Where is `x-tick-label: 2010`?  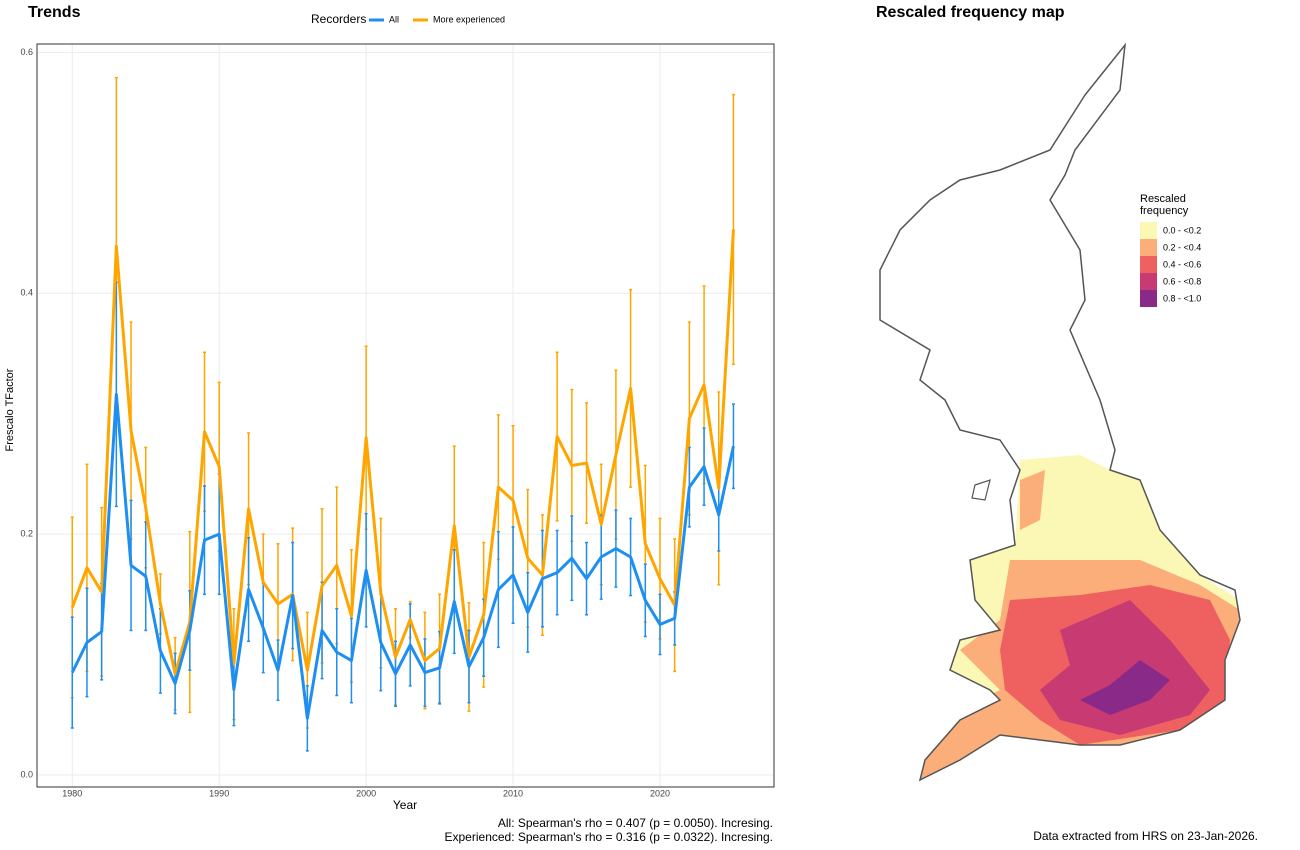 x-tick-label: 2010 is located at coordinates (513, 793).